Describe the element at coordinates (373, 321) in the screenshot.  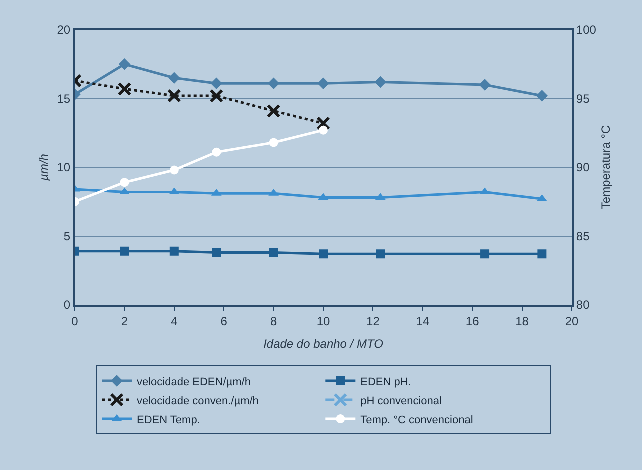
I see `x-tick-label: 12` at that location.